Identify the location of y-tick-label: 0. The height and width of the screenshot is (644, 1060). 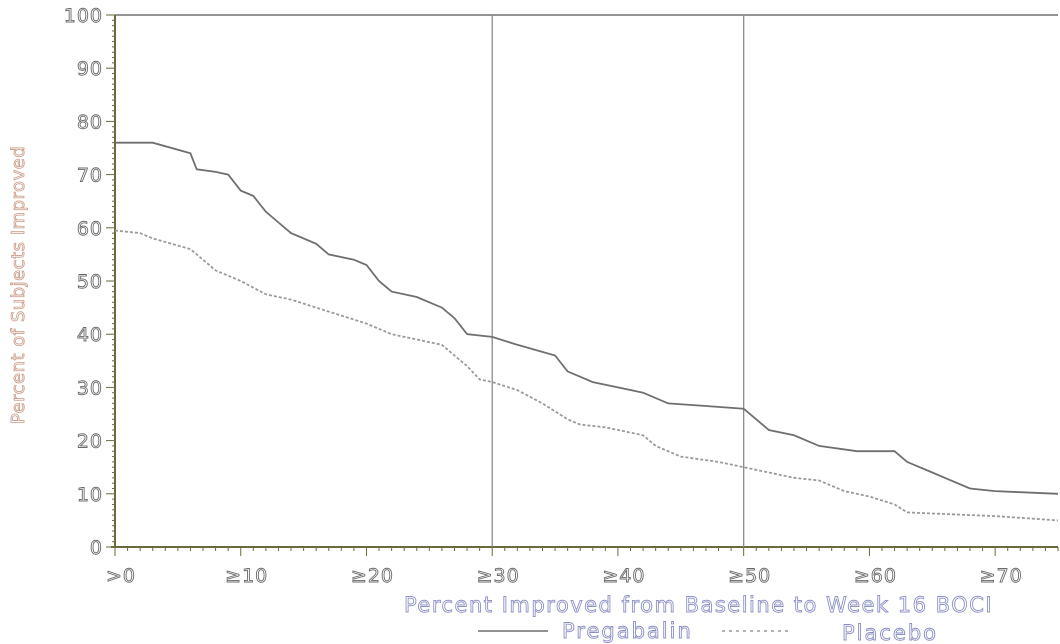
(96, 548).